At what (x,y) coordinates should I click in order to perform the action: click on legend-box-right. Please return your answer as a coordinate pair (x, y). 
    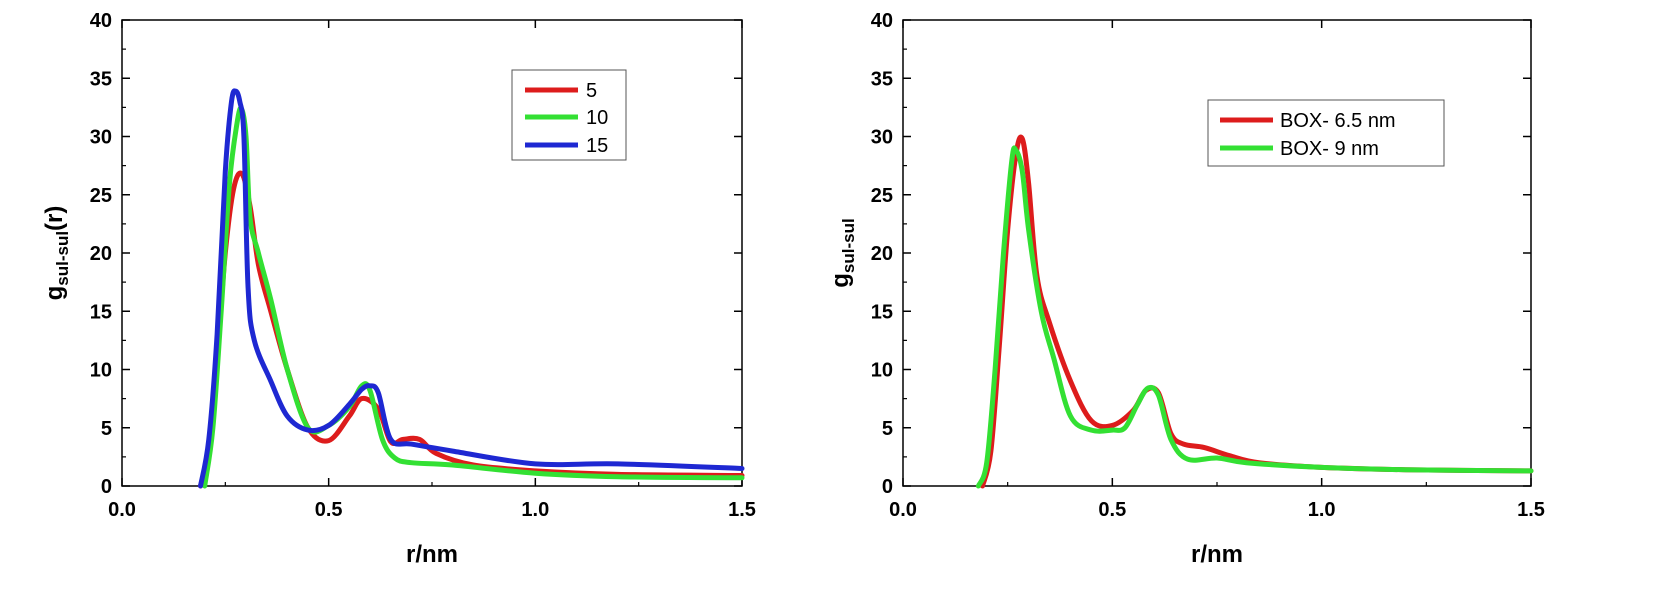
    Looking at the image, I should click on (1326, 133).